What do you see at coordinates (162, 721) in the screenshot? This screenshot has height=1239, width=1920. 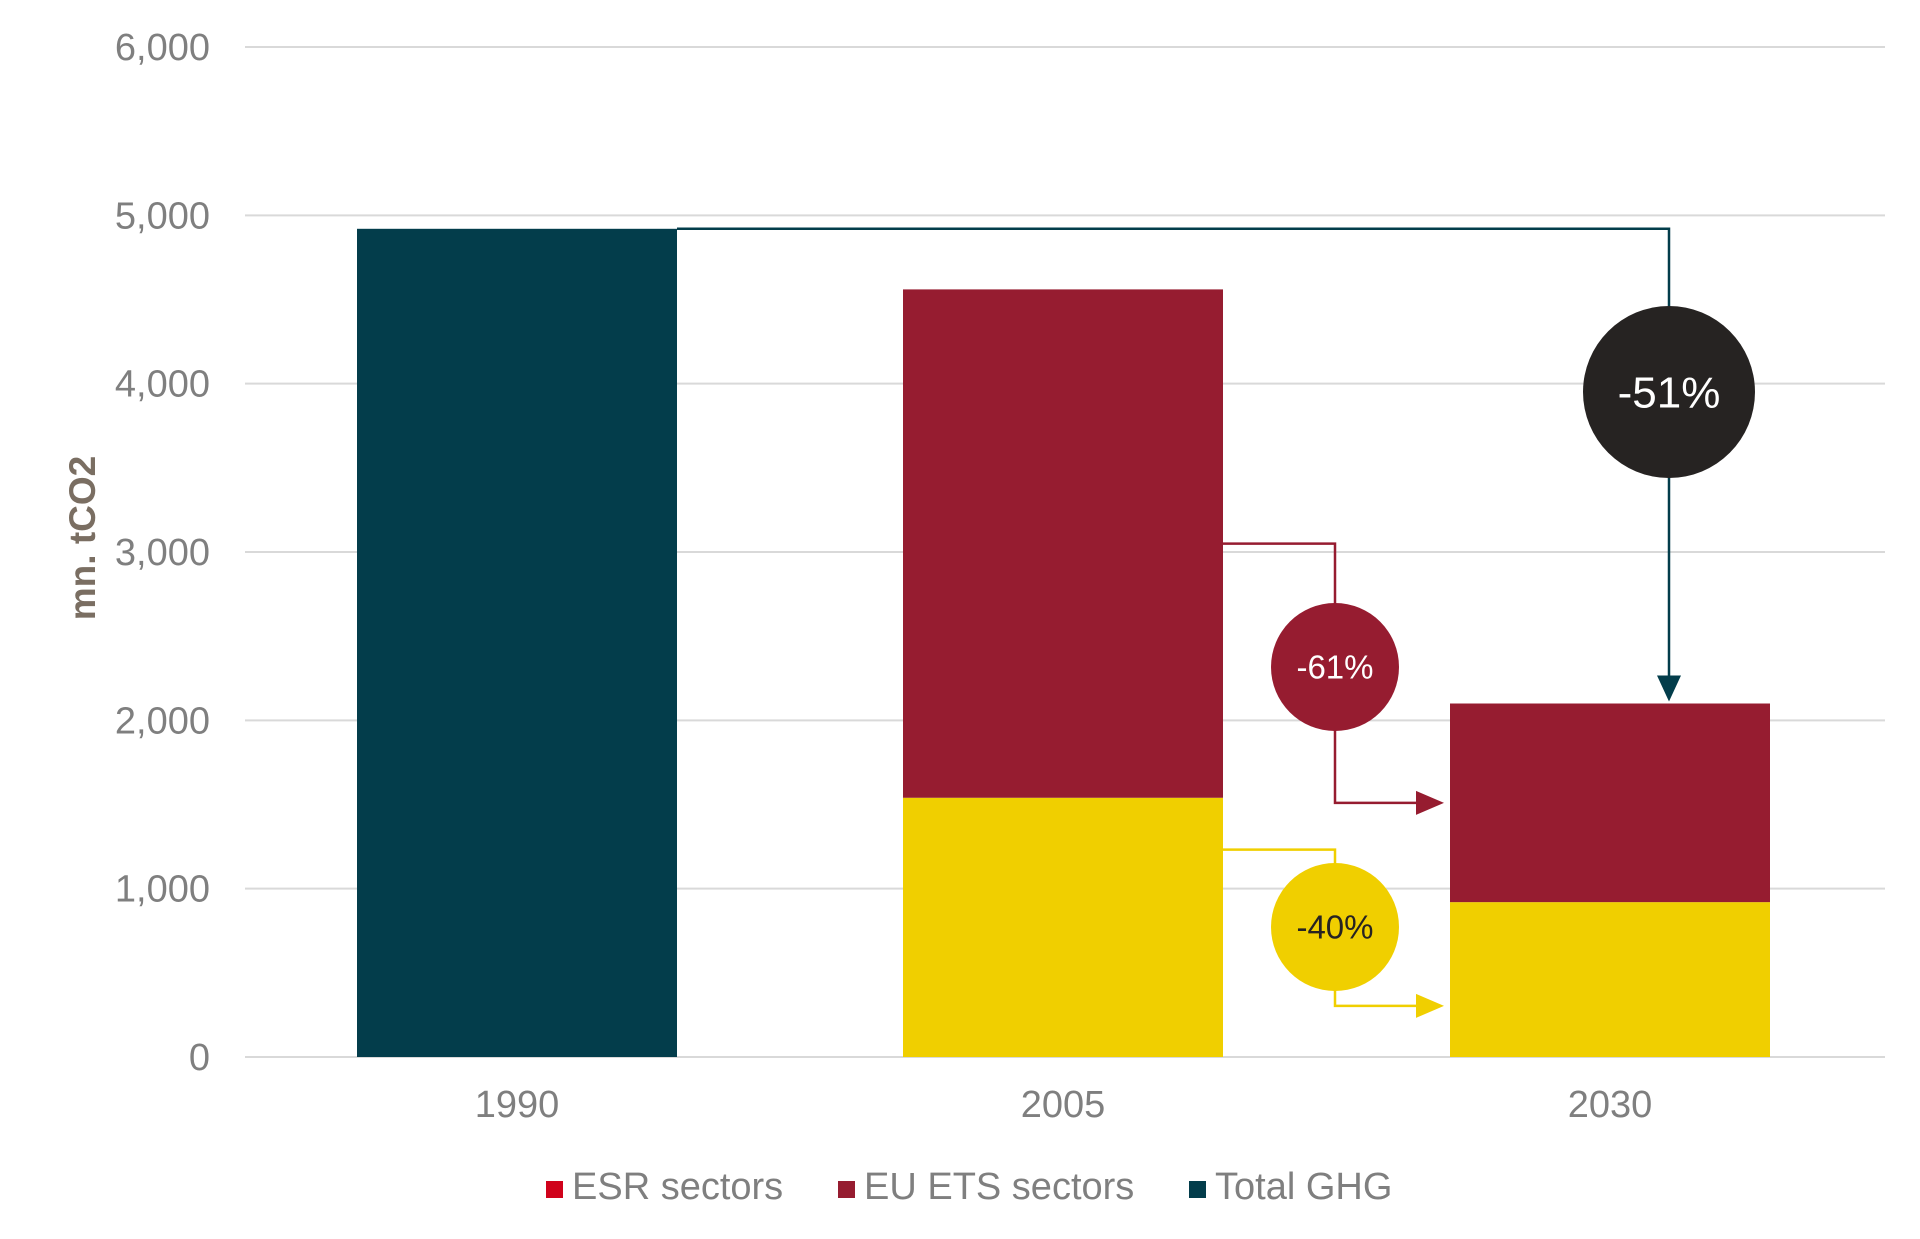 I see `y-tick-label: 2,000` at bounding box center [162, 721].